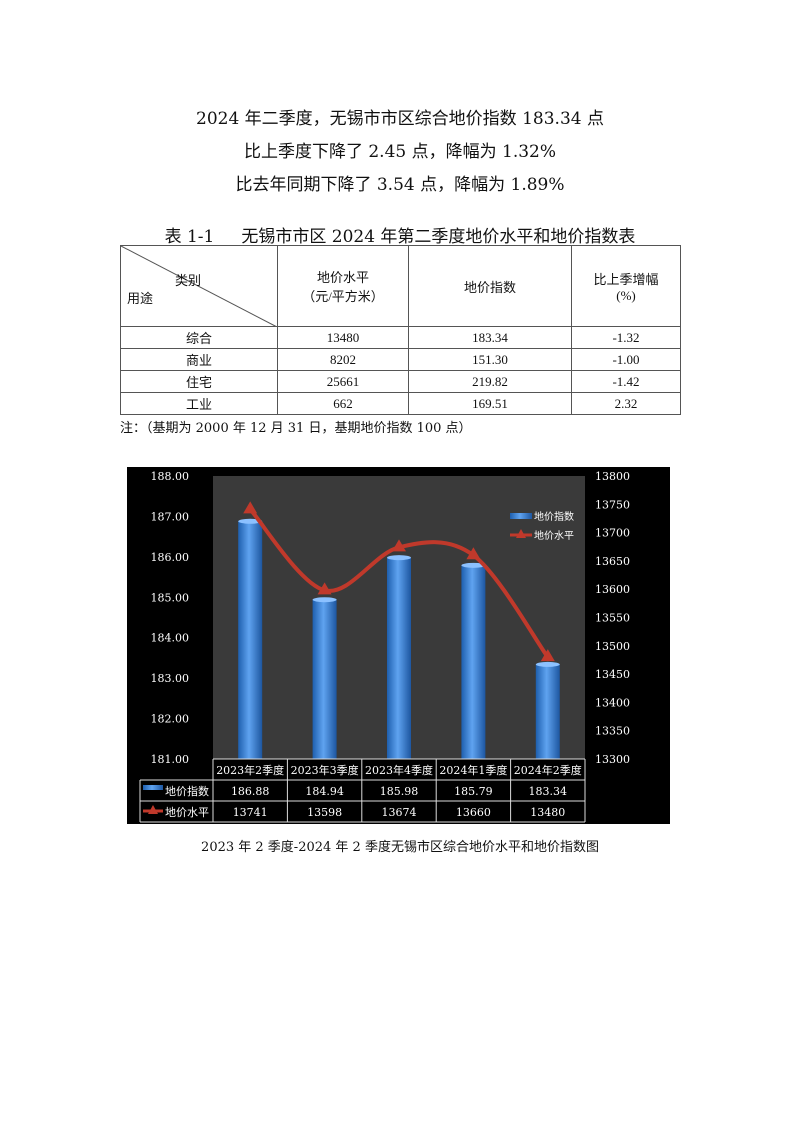 The image size is (800, 1130). I want to click on table-cell: -1.00, so click(626, 359).